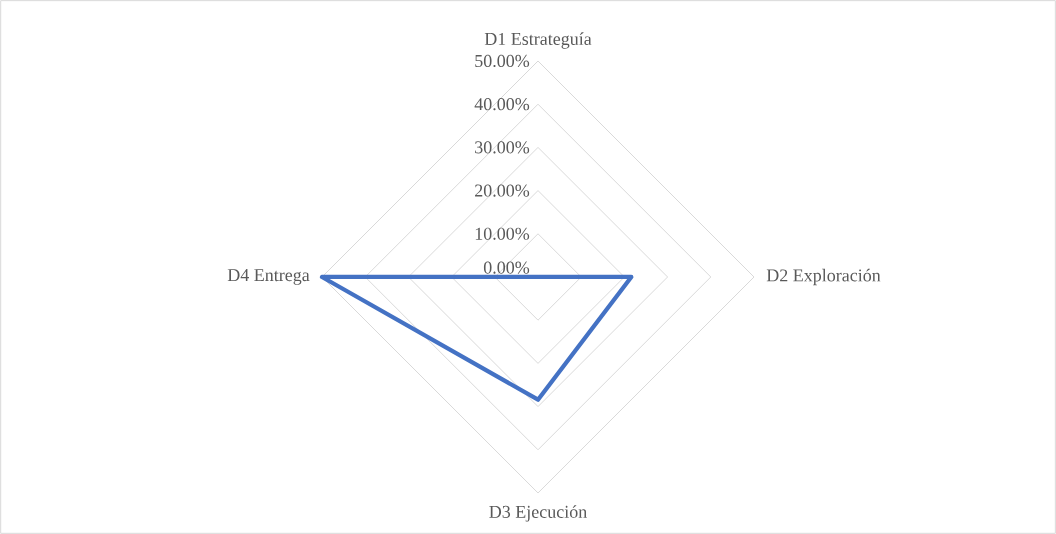  I want to click on y-tick-label: 0.00%, so click(506, 267).